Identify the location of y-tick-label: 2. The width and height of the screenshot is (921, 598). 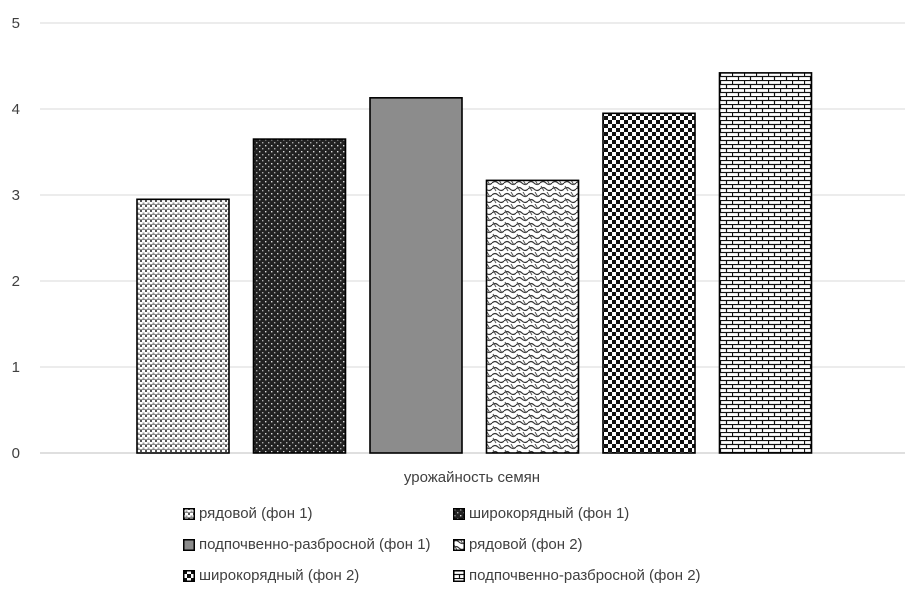
(16, 281).